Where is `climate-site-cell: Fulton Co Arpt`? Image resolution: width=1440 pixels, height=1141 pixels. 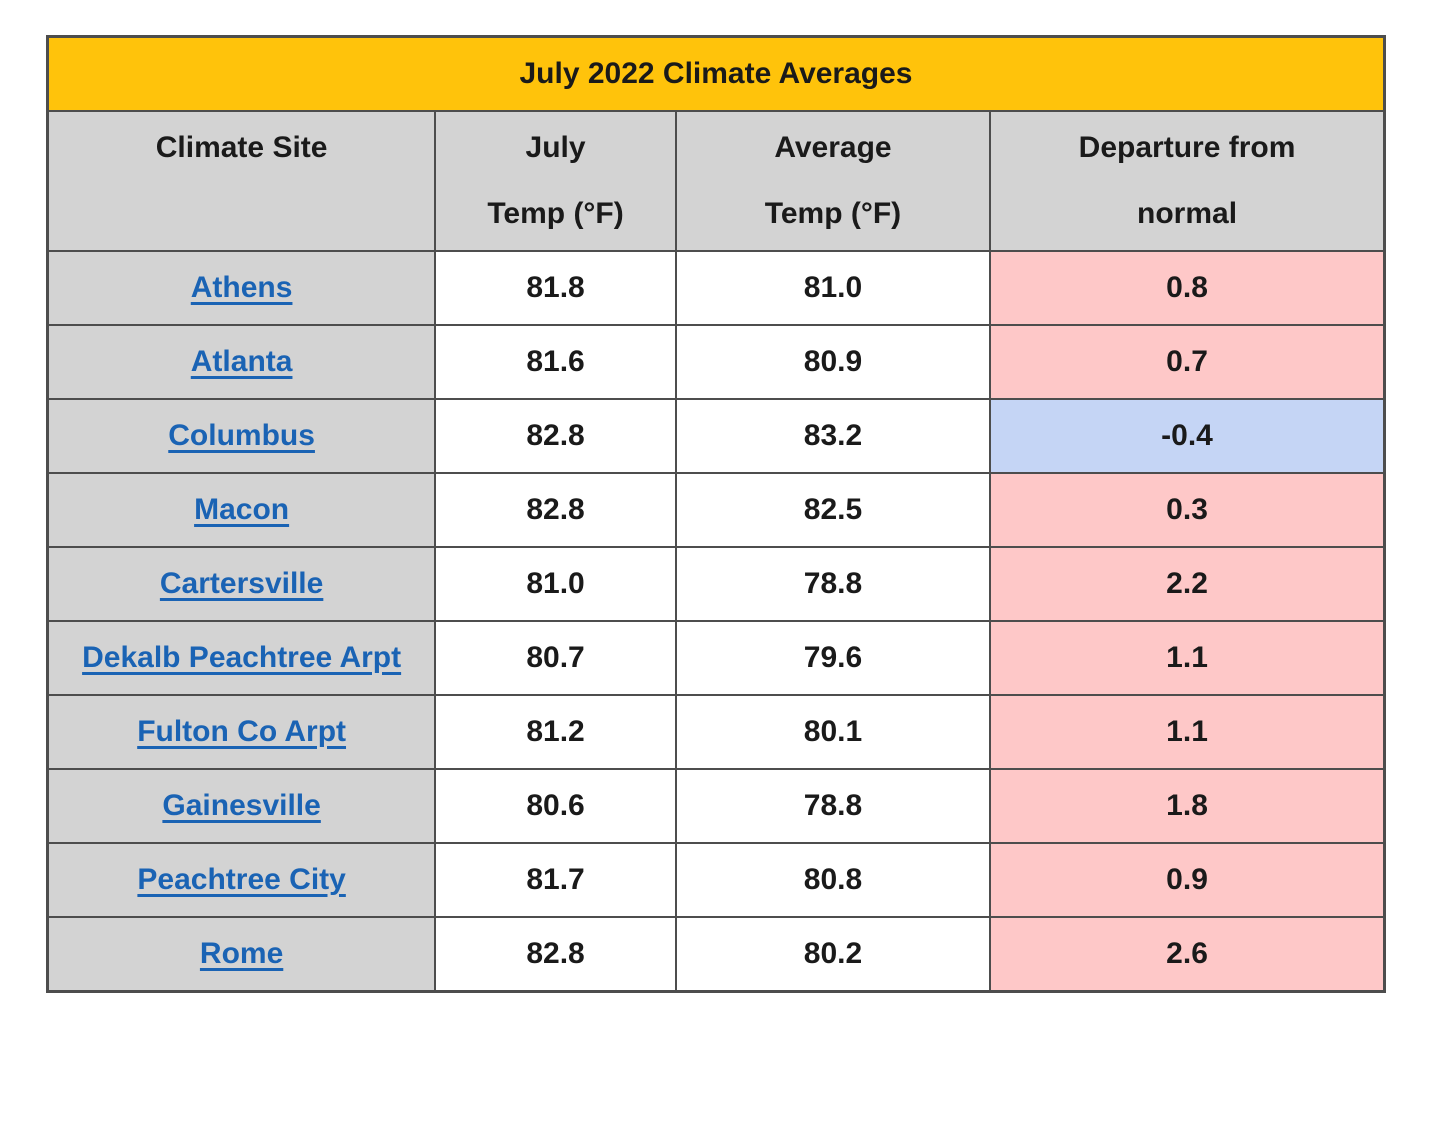 climate-site-cell: Fulton Co Arpt is located at coordinates (241, 732).